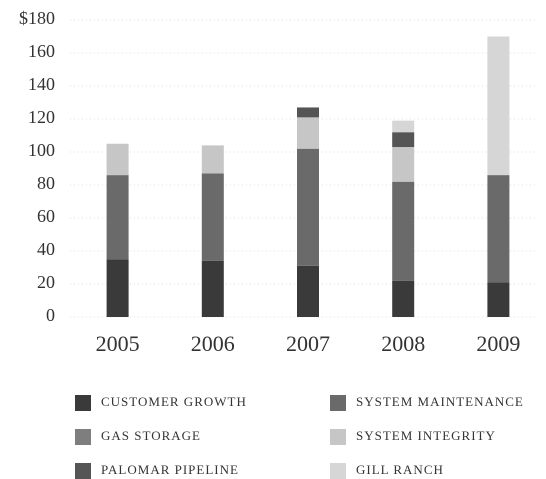 This screenshot has height=479, width=546. I want to click on legend-label: GILL RANCH, so click(400, 469).